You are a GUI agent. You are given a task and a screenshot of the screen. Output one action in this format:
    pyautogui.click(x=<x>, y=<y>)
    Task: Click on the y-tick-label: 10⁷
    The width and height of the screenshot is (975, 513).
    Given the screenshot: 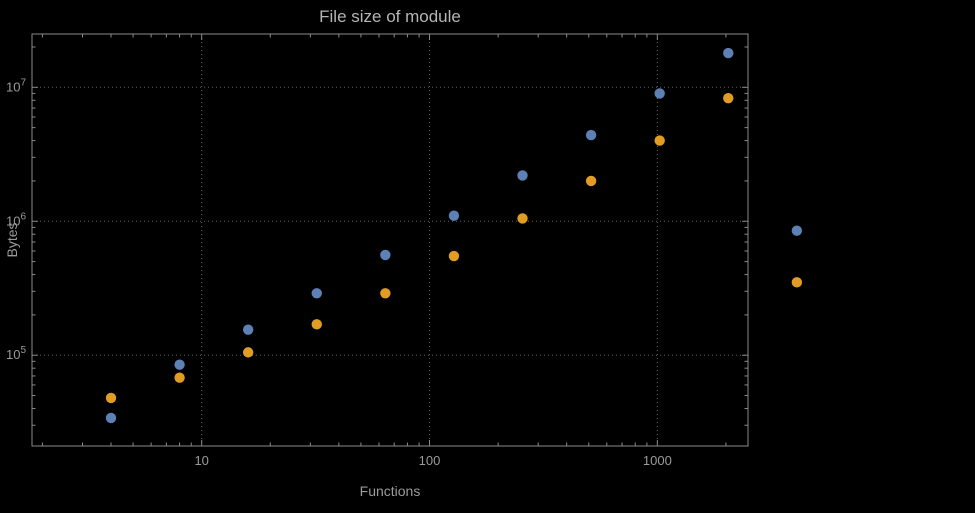 What is the action you would take?
    pyautogui.click(x=16, y=85)
    